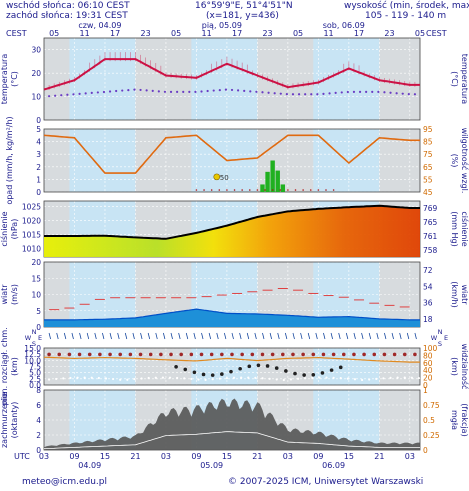 The width and height of the screenshot is (469, 491). I want to click on ytick-label: 5, so click(38, 129).